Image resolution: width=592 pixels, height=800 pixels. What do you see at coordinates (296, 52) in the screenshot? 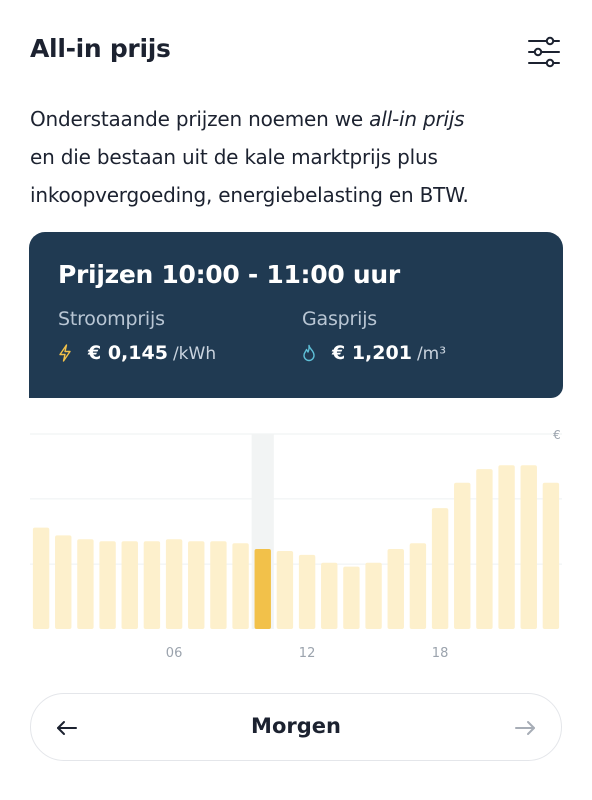
I see `header: All-in prijs` at bounding box center [296, 52].